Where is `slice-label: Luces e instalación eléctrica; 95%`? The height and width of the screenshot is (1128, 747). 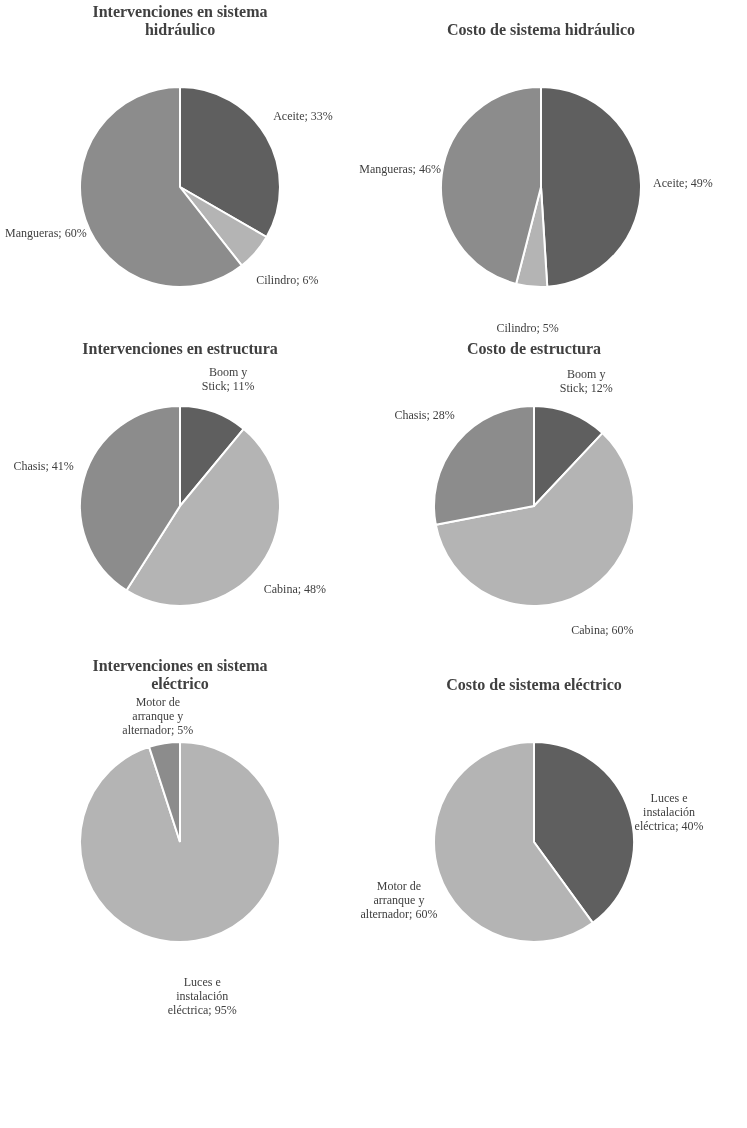
slice-label: Luces e instalación eléctrica; 95% is located at coordinates (202, 996).